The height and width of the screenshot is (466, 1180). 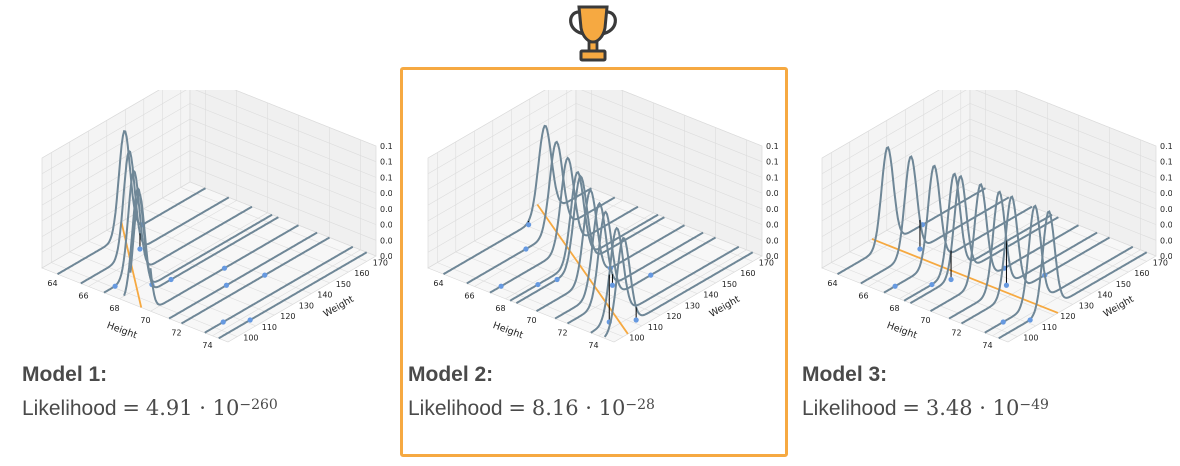 I want to click on likelihood-label: Likelihood, so click(x=69, y=408).